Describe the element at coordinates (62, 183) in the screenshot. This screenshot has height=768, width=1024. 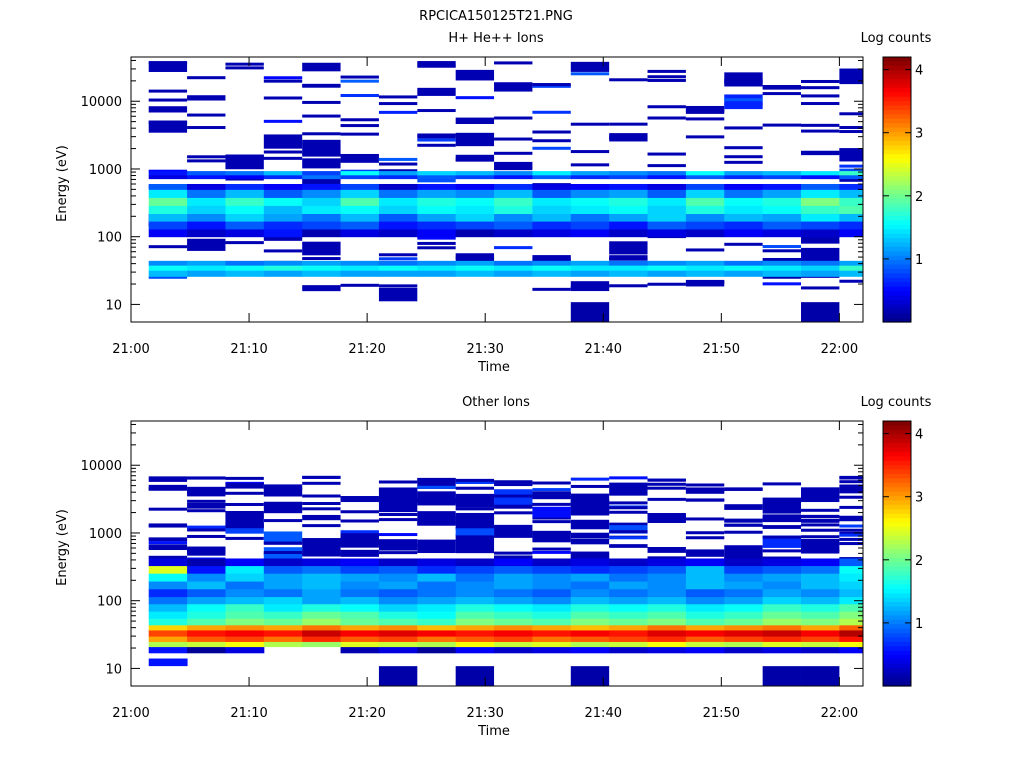
I see `y-axis-label: Energy (eV)` at that location.